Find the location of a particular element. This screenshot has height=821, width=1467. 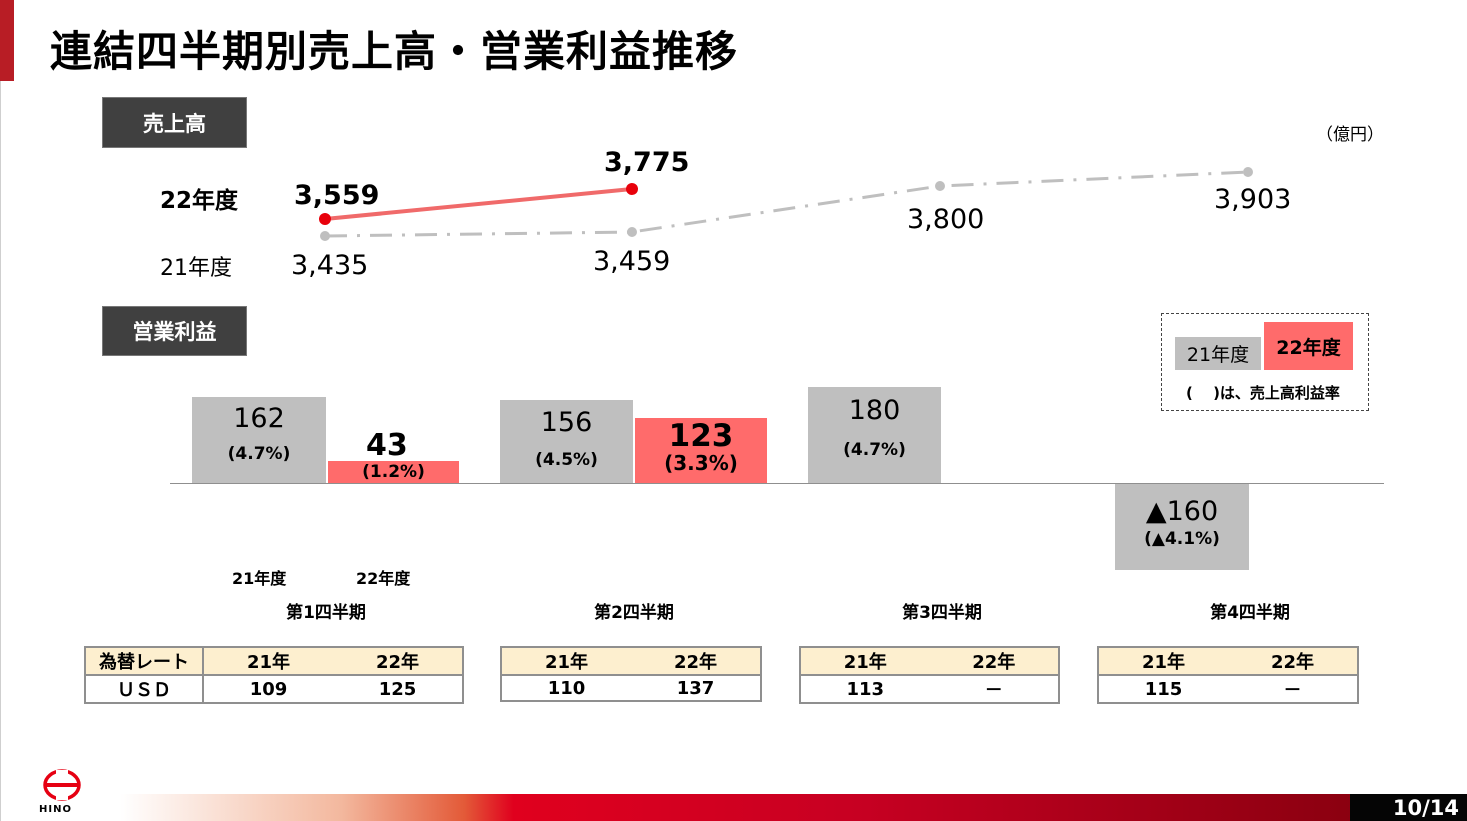

bar-q2-fy21: 156 (4.5%) is located at coordinates (566, 441).